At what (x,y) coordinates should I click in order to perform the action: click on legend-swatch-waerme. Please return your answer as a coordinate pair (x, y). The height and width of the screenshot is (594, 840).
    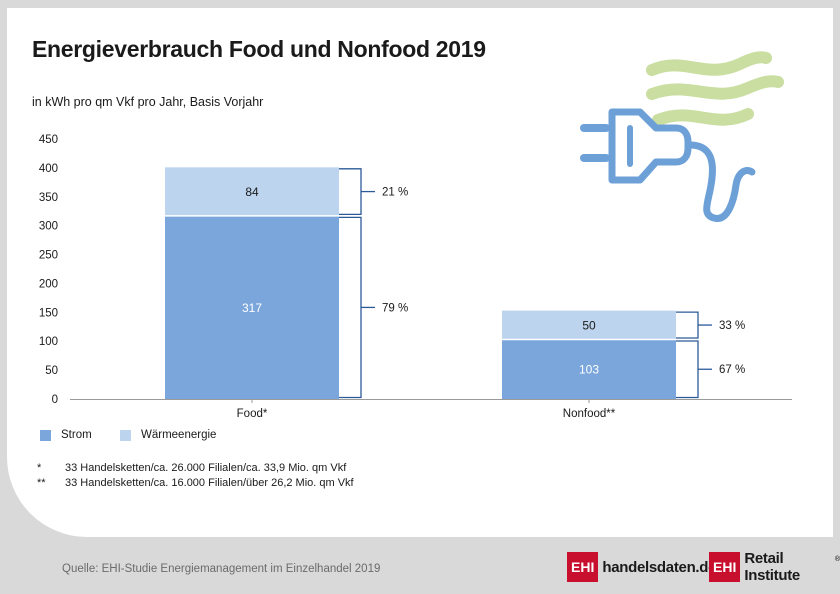
    Looking at the image, I should click on (125, 435).